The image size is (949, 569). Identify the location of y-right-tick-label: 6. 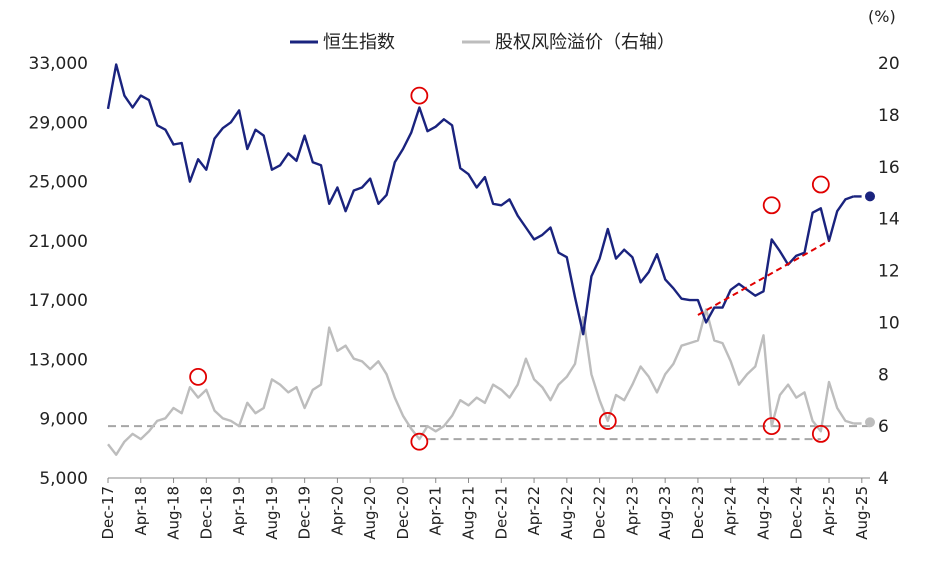
(883, 427).